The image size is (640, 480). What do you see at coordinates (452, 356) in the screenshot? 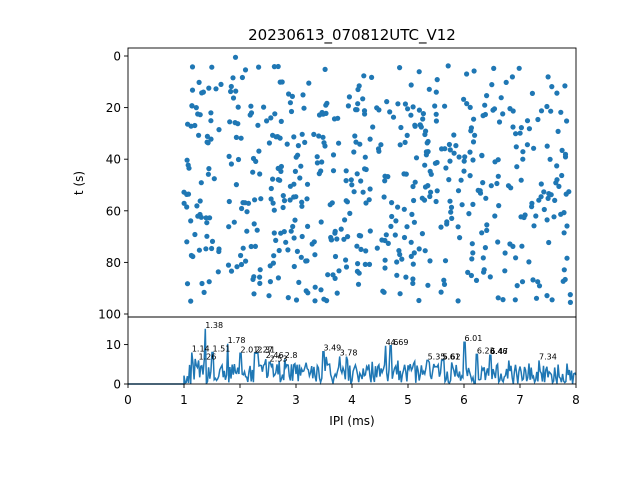
I see `peak-label: 5.62` at bounding box center [452, 356].